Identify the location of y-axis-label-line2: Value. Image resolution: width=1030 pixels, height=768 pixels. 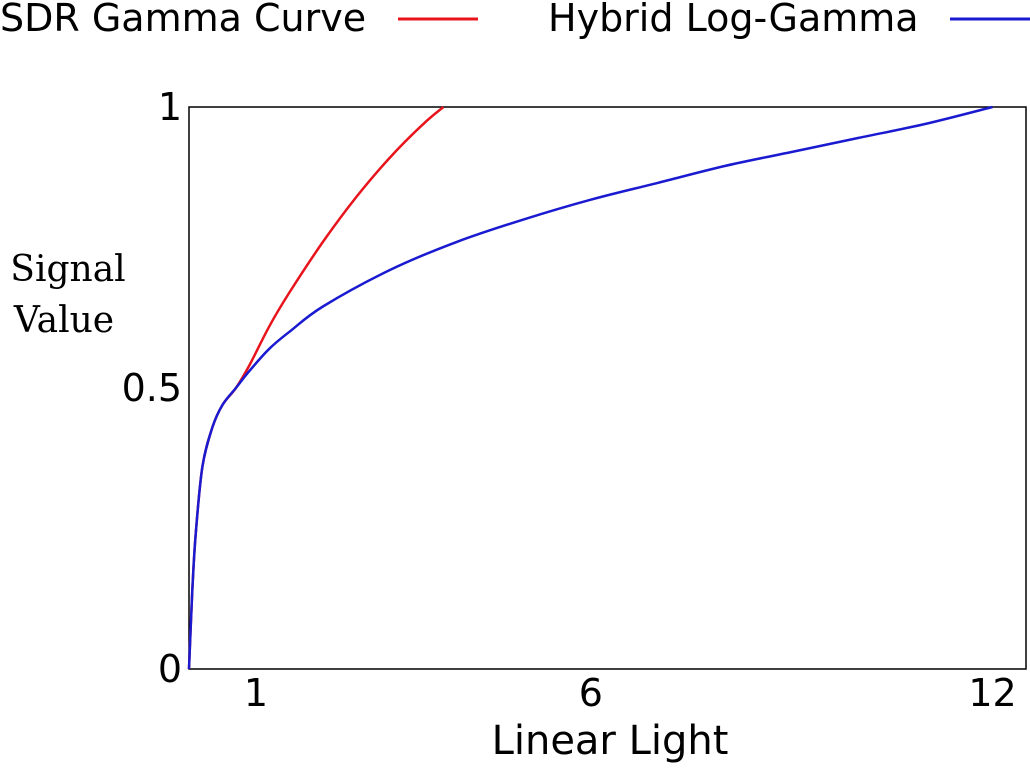
(63, 320).